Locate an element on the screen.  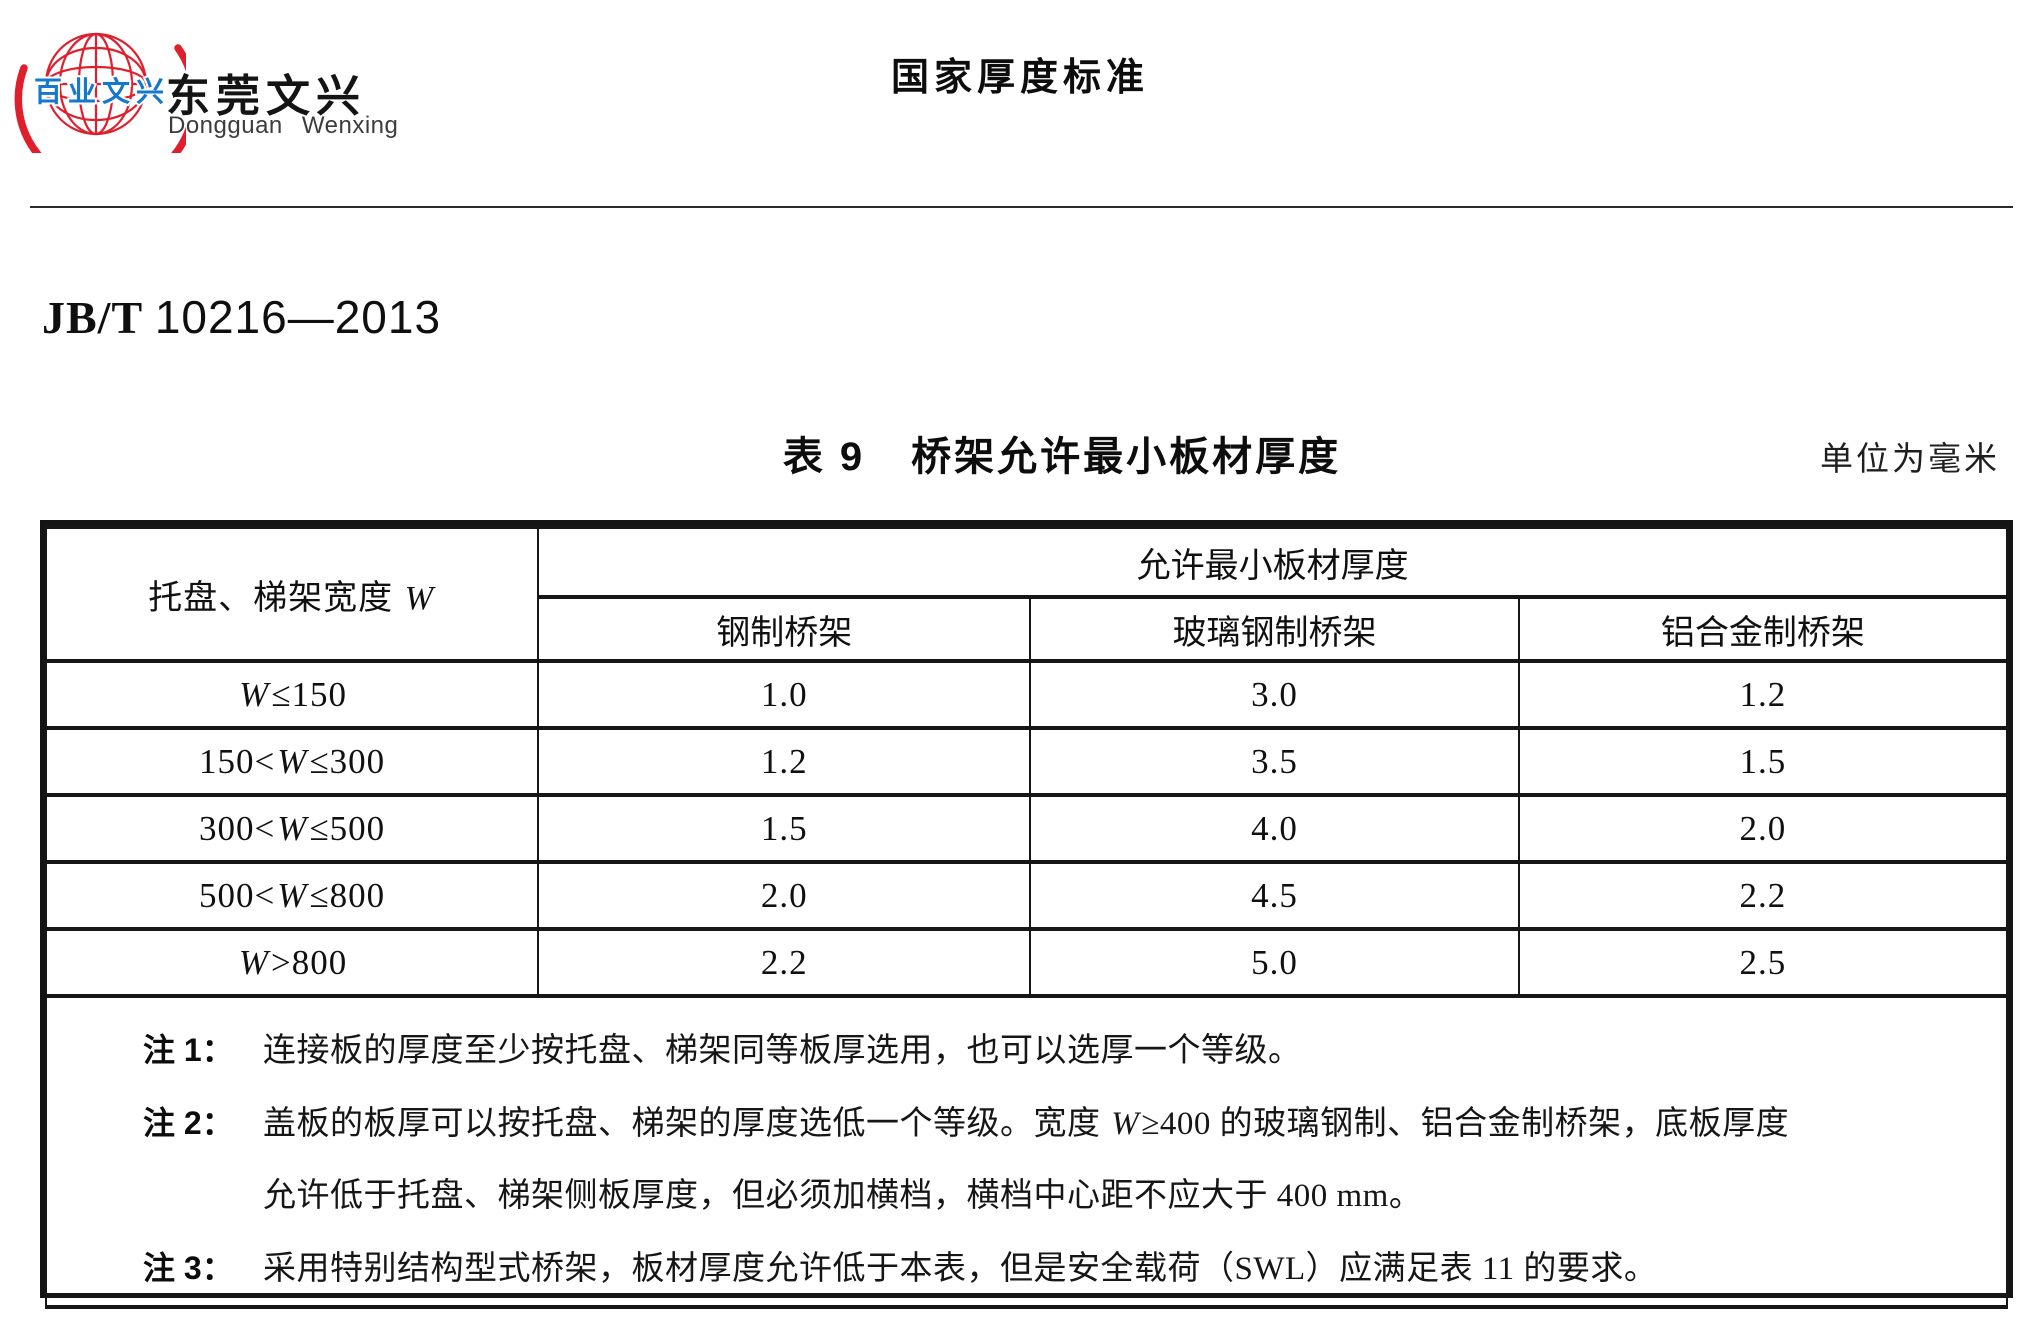
standard-code: JB/T 10216—2013 is located at coordinates (241, 317).